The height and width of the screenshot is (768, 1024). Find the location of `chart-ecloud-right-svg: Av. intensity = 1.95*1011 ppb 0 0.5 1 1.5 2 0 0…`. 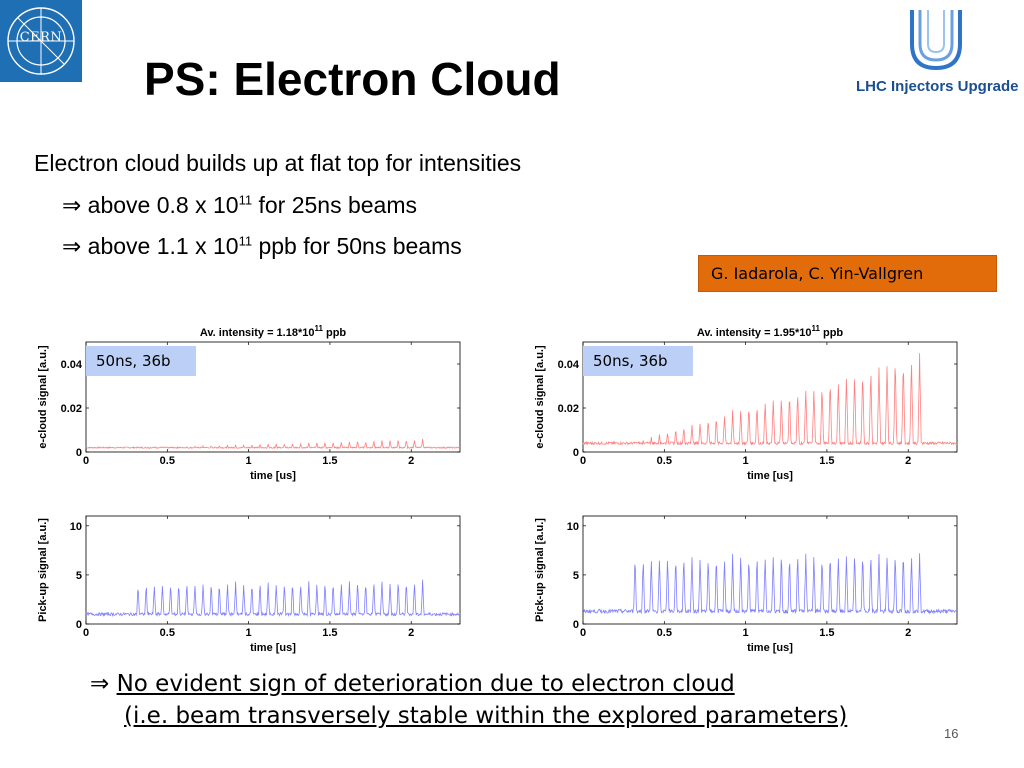

chart-ecloud-right-svg: Av. intensity = 1.95*1011 ppb 0 0.5 1 1.5 2 0 0… is located at coordinates (746, 403).